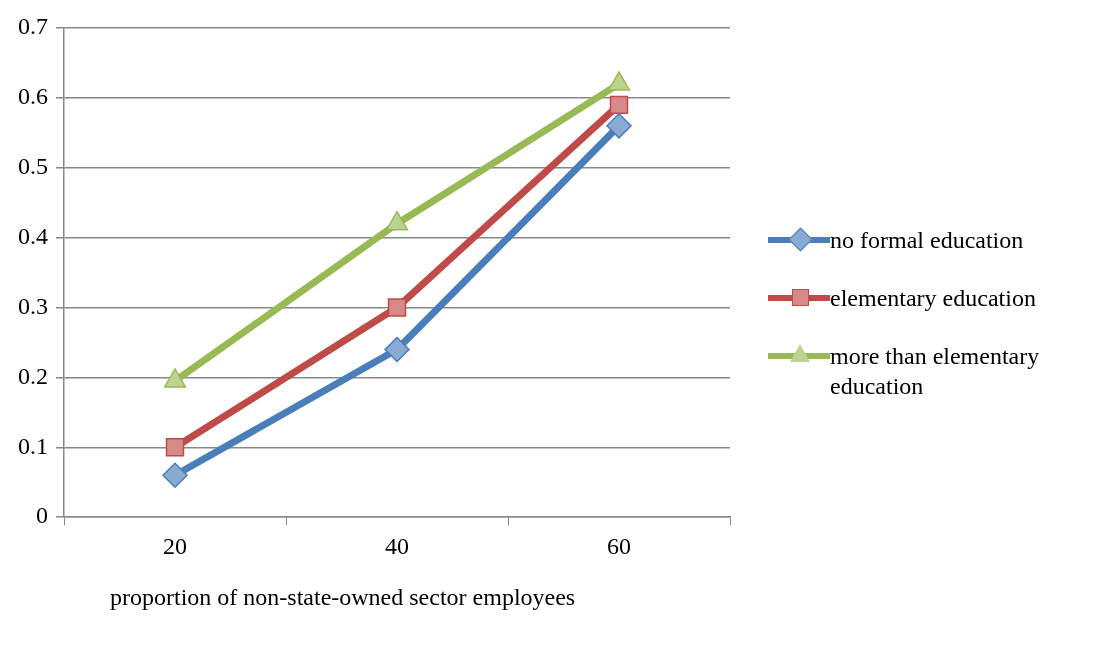 This screenshot has height=660, width=1102. Describe the element at coordinates (933, 298) in the screenshot. I see `legend-label: elementary education` at that location.